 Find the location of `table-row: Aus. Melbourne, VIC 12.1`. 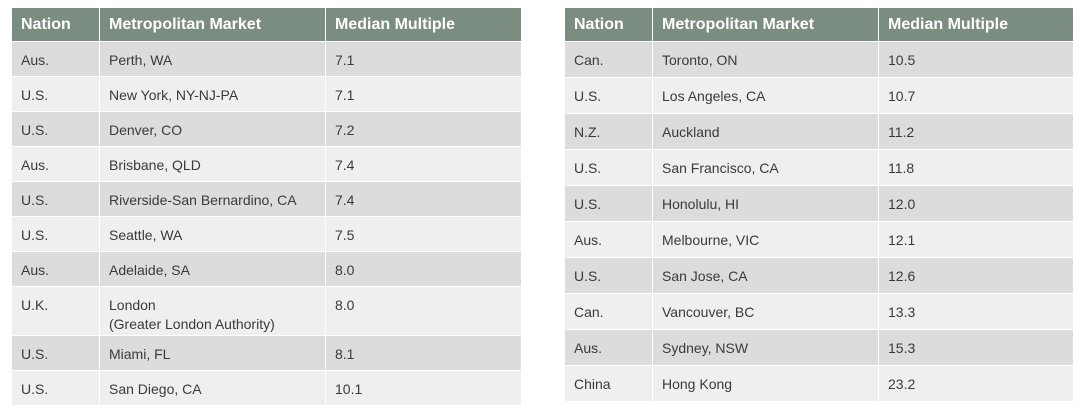

table-row: Aus. Melbourne, VIC 12.1 is located at coordinates (819, 239).